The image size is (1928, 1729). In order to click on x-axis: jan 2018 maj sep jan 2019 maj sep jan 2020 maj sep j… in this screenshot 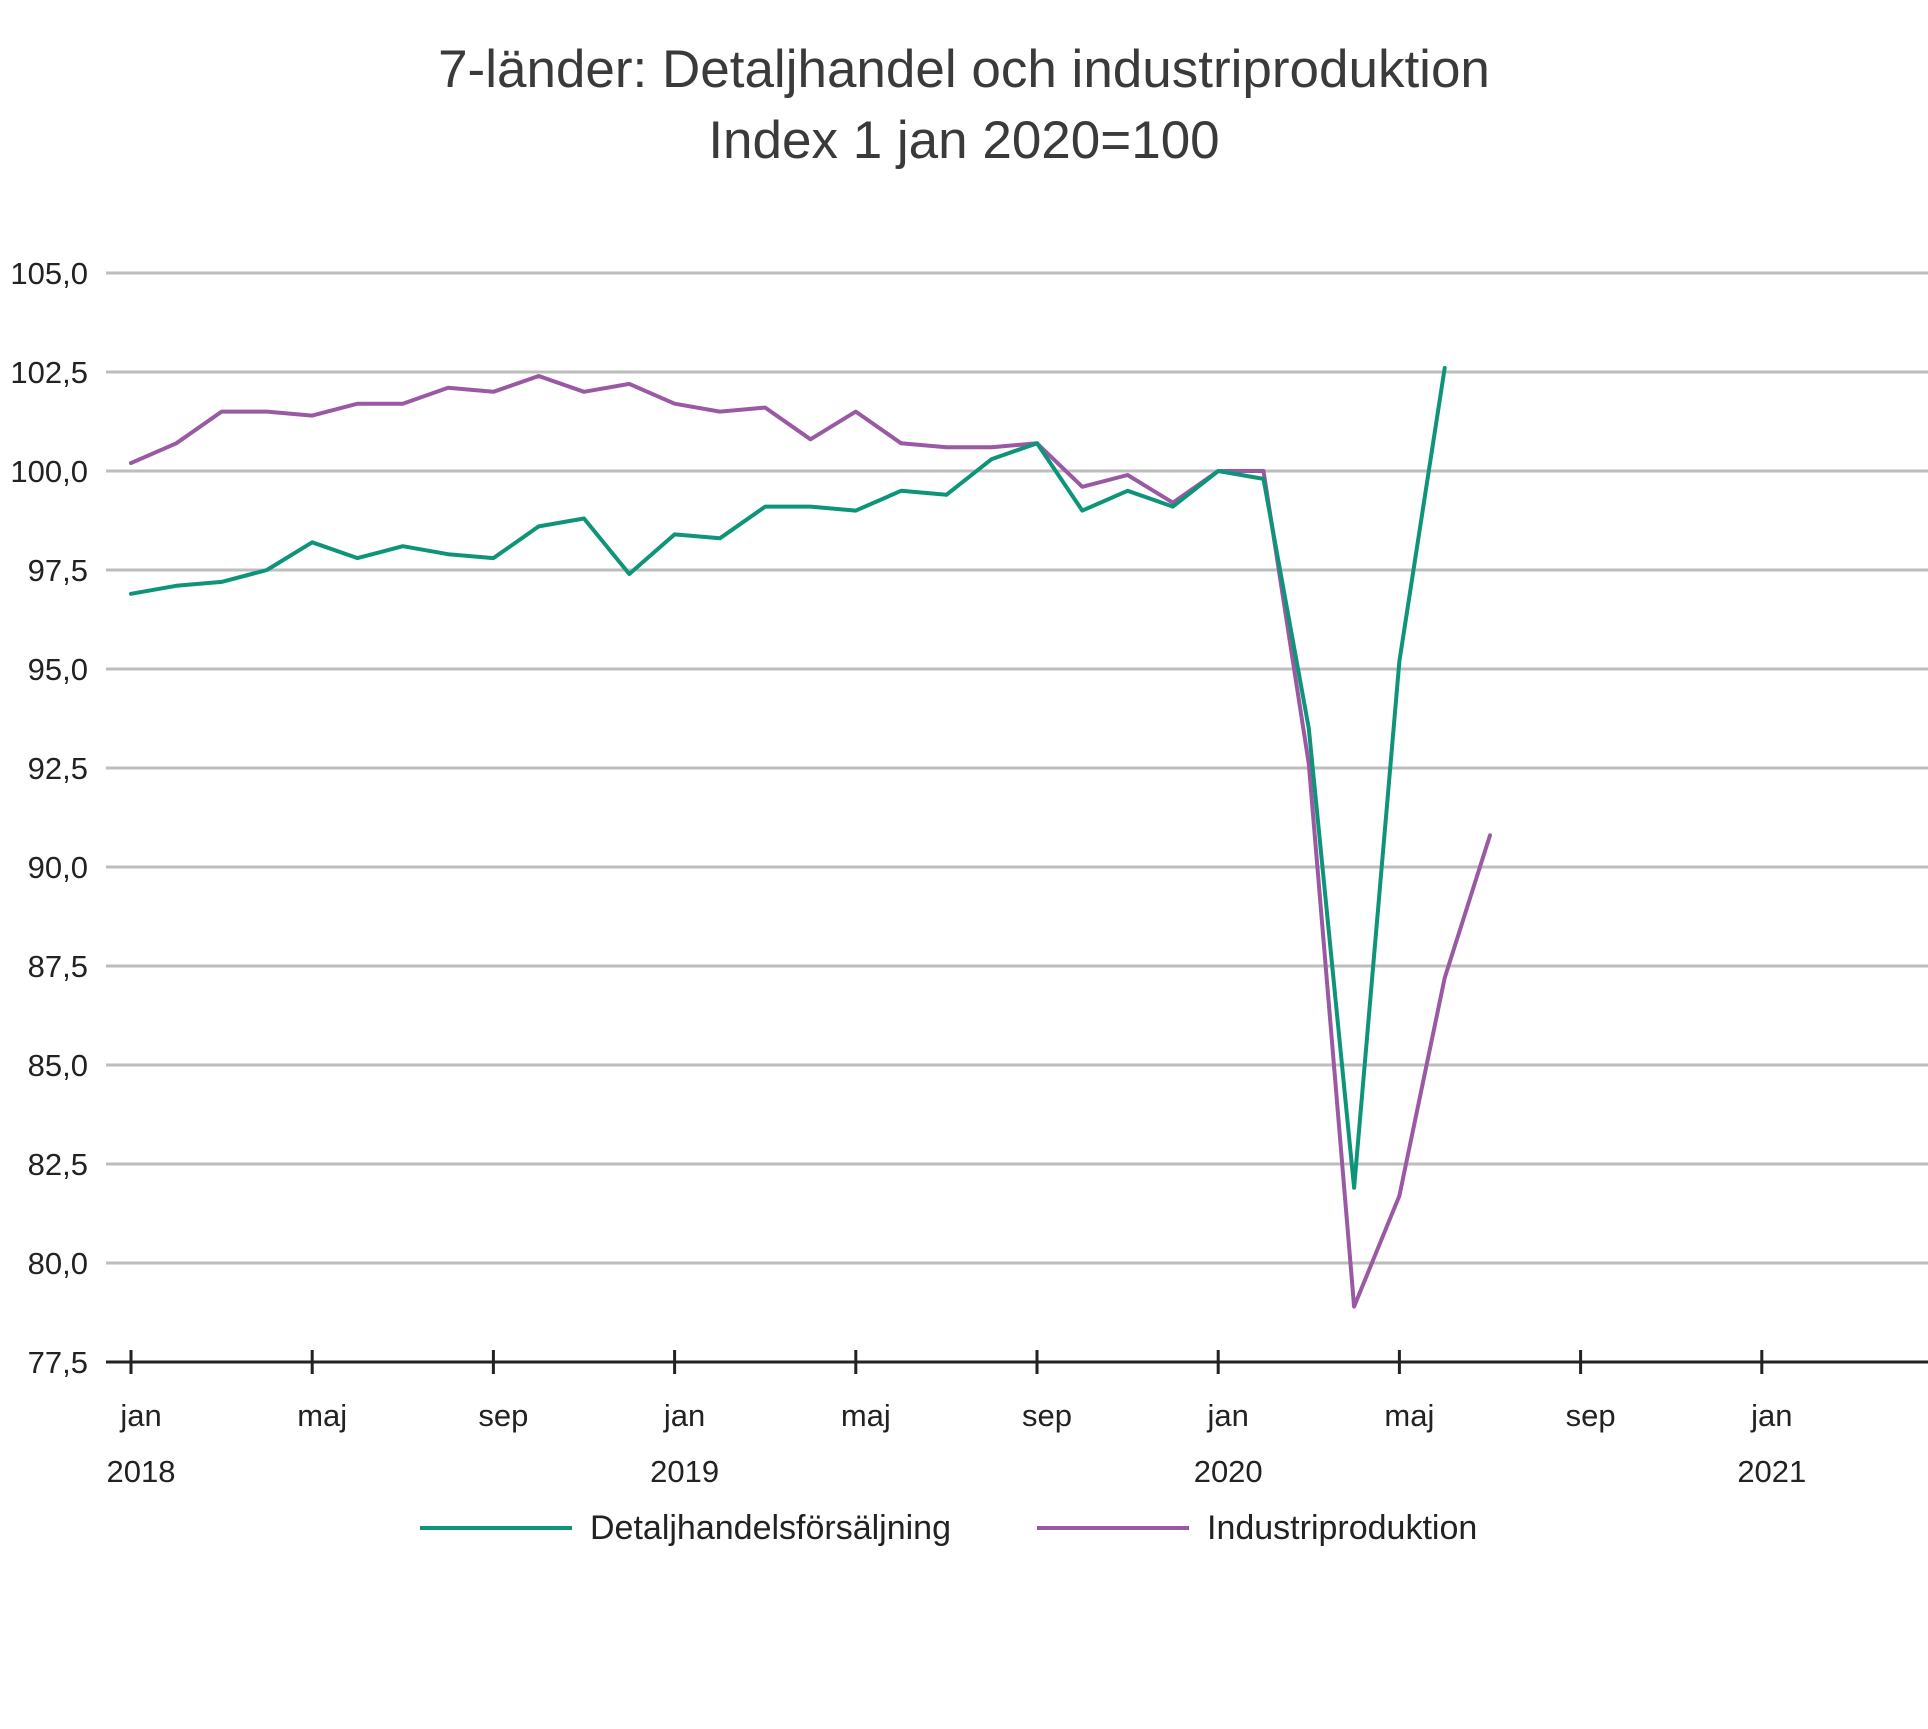, I will do `click(1017, 1419)`.